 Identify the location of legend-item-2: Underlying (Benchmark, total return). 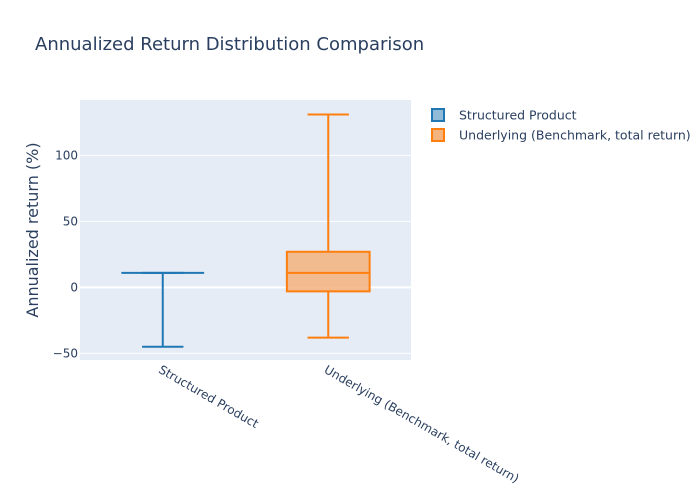
(561, 135).